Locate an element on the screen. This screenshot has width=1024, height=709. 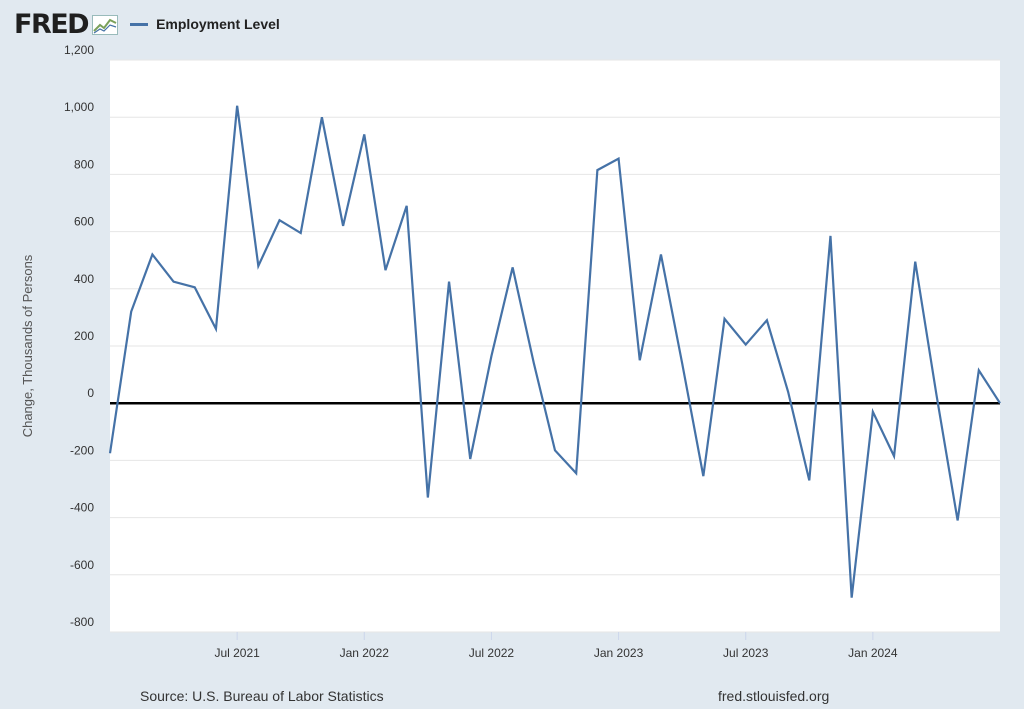
legend: Employment Level is located at coordinates (205, 24).